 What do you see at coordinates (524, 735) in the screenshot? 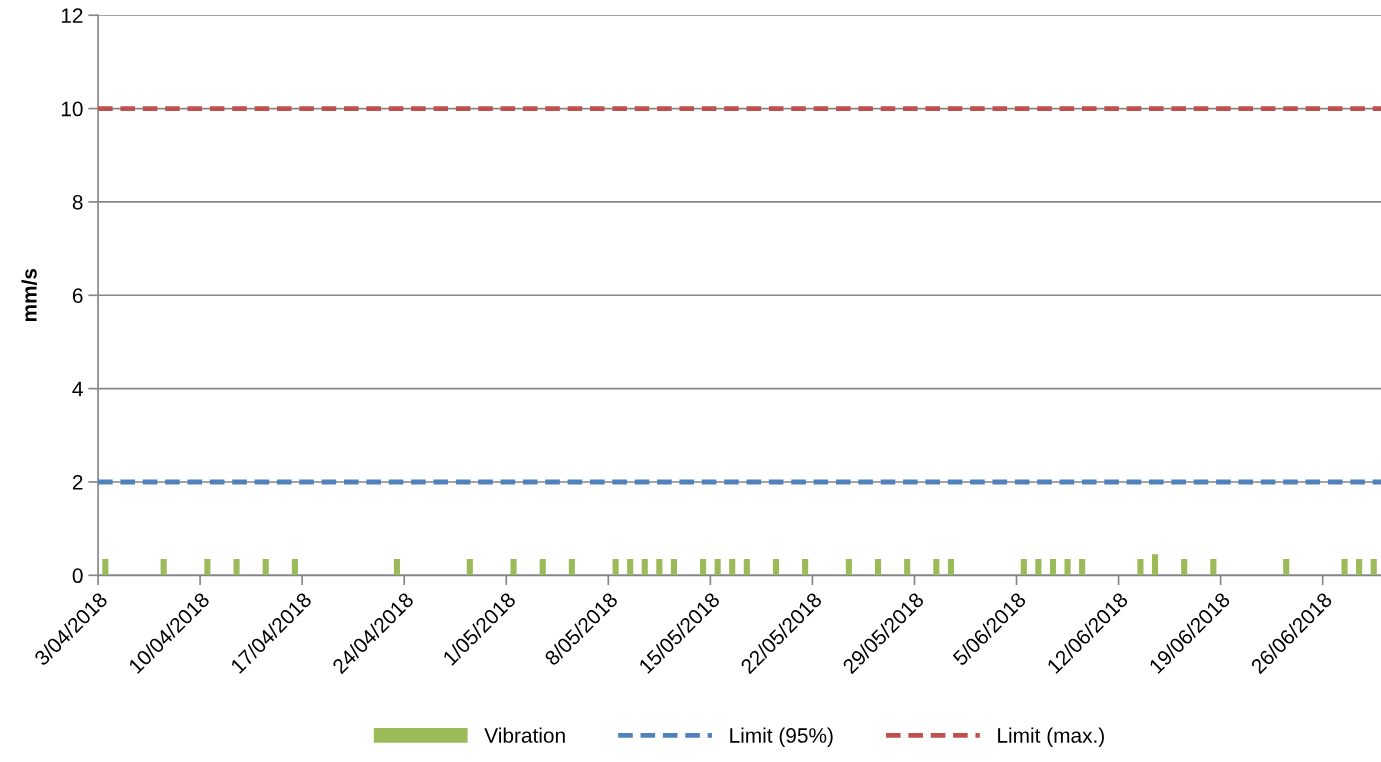
I see `legend-label: Vibration` at bounding box center [524, 735].